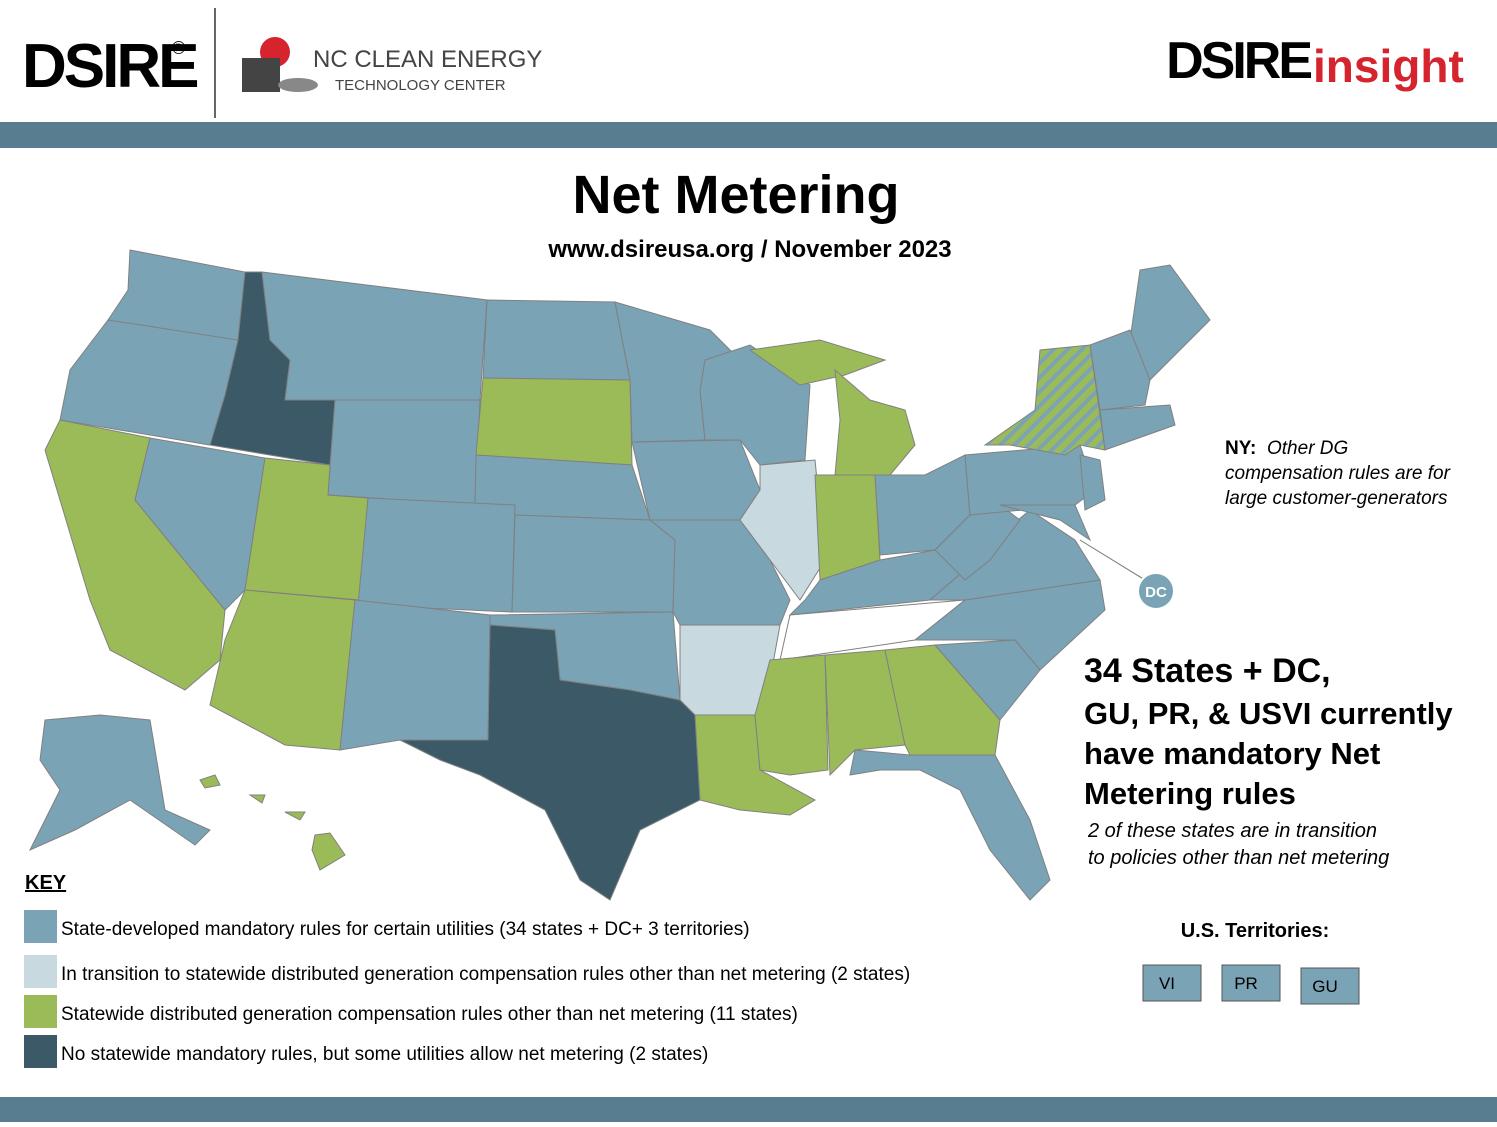 The image size is (1497, 1127). What do you see at coordinates (1255, 931) in the screenshot?
I see `territories-title: U.S. Territories:` at bounding box center [1255, 931].